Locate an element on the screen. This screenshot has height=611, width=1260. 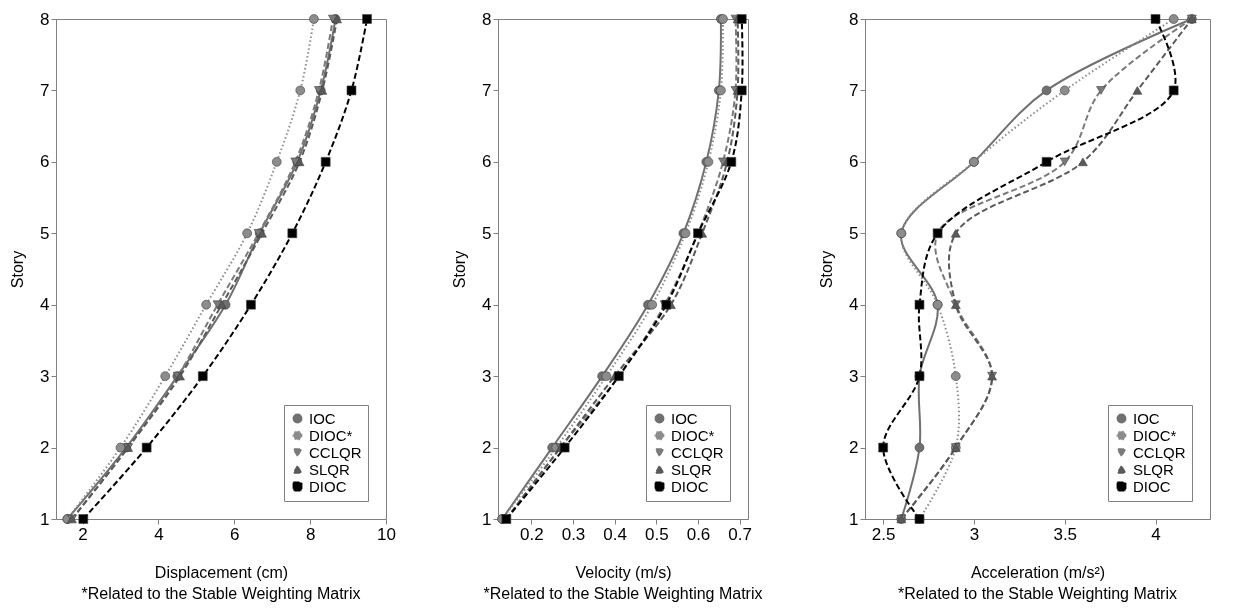
x-tick-label: 2 is located at coordinates (83, 534).